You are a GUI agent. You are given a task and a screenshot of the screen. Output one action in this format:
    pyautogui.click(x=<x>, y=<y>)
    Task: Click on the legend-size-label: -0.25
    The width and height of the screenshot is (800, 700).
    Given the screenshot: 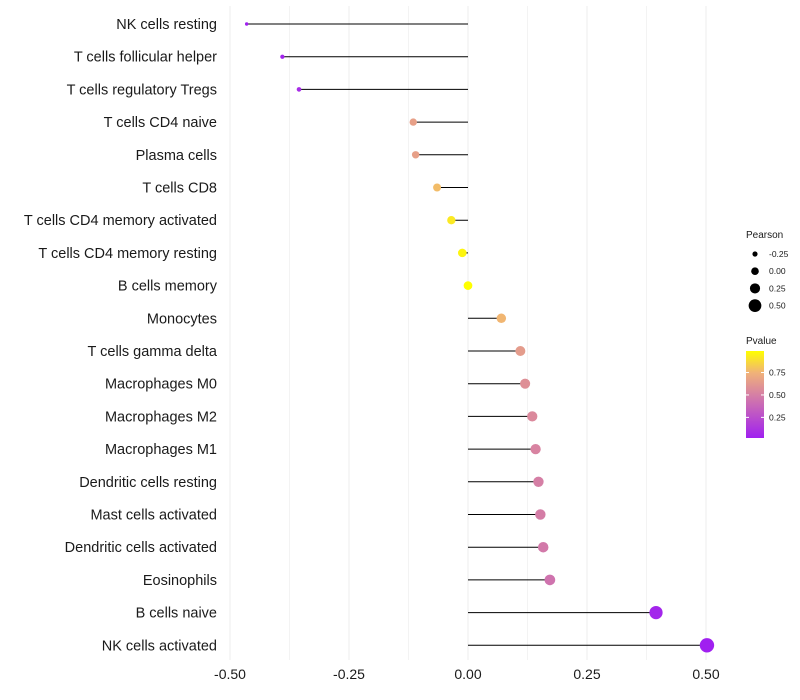 What is the action you would take?
    pyautogui.click(x=779, y=254)
    